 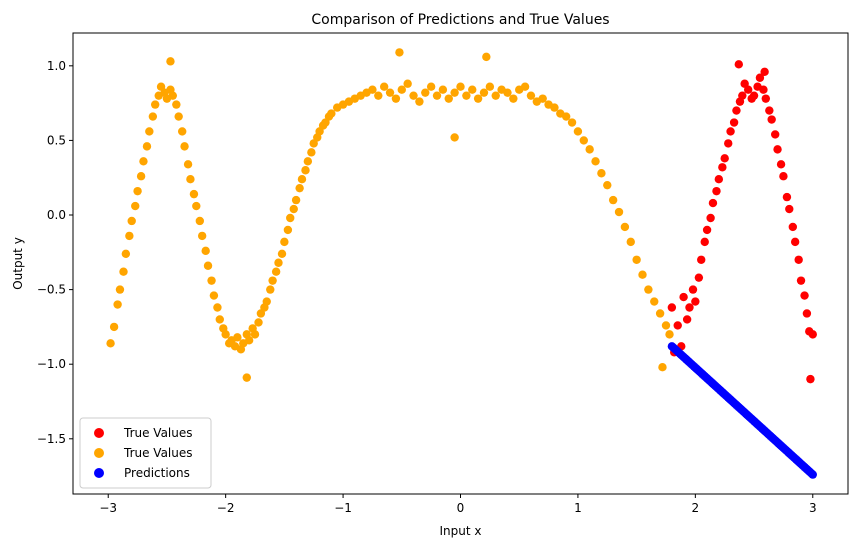 I want to click on y-axis: −1.5 −1.0 −0.5 0.0 0.5 1.0, so click(x=55, y=252).